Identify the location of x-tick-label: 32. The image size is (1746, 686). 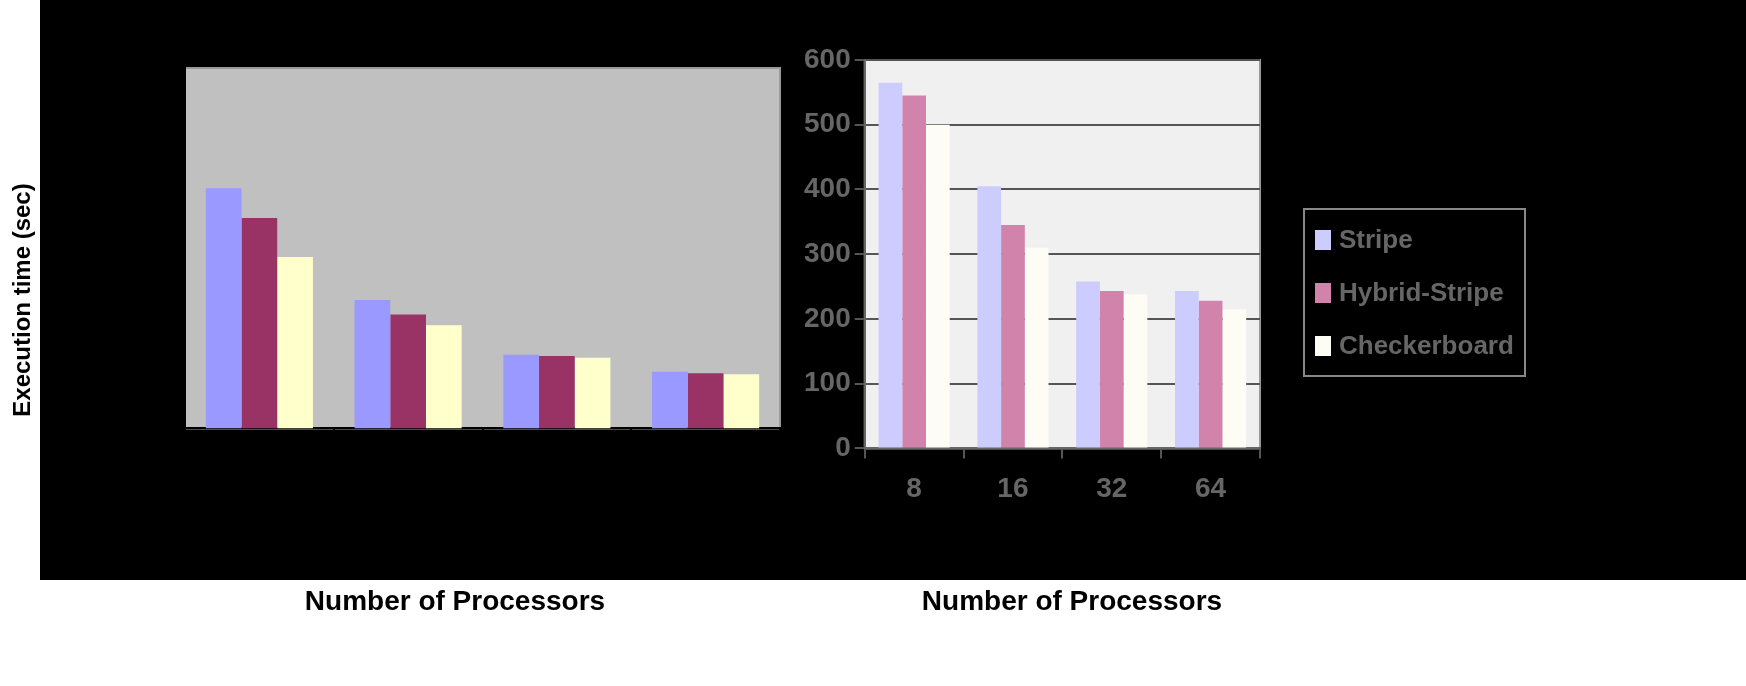
(1112, 487).